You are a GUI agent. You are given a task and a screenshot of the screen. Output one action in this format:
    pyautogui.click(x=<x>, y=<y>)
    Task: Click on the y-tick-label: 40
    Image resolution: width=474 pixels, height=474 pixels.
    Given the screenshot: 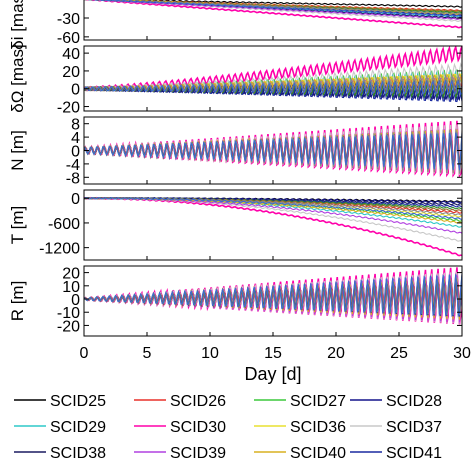 What is the action you would take?
    pyautogui.click(x=71, y=54)
    